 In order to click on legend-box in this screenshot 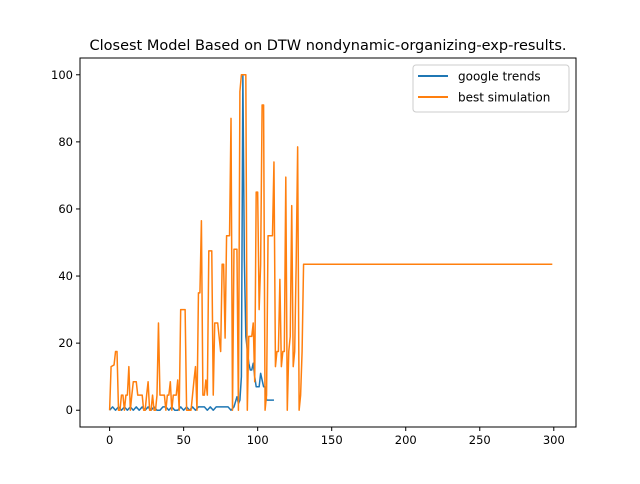, I will do `click(491, 88)`.